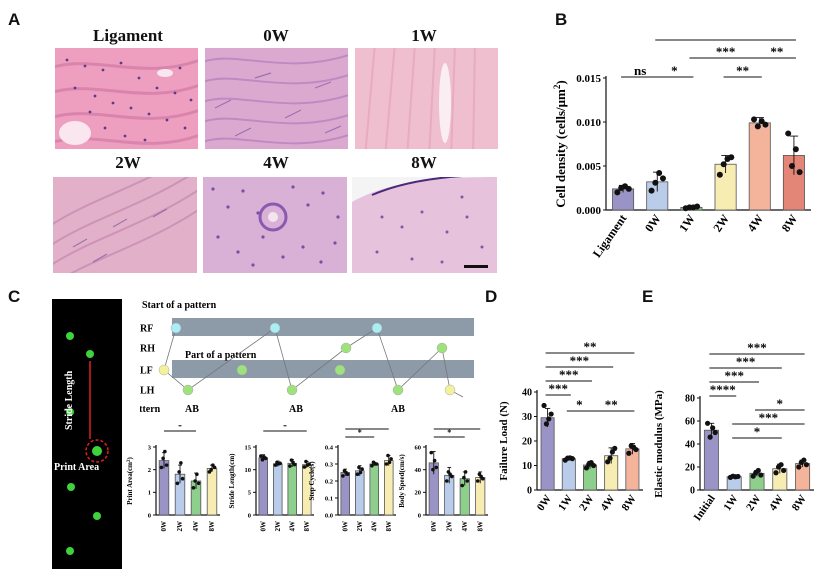  What do you see at coordinates (276, 162) in the screenshot?
I see `histology-title-4w: 4W` at bounding box center [276, 162].